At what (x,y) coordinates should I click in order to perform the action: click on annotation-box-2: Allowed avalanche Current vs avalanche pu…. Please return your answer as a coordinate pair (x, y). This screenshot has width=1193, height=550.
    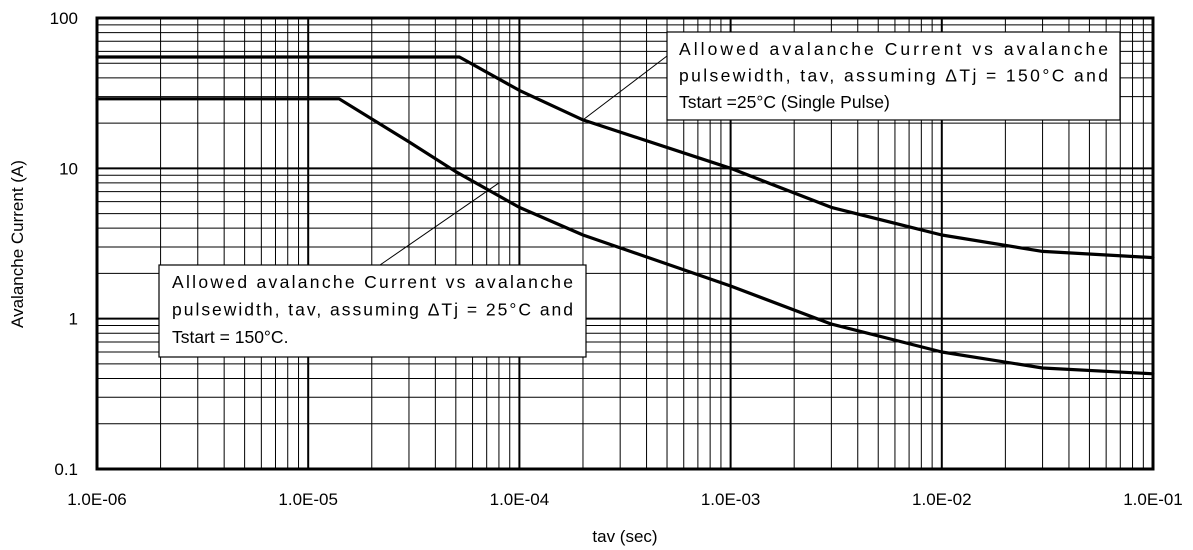
    Looking at the image, I should click on (372, 311).